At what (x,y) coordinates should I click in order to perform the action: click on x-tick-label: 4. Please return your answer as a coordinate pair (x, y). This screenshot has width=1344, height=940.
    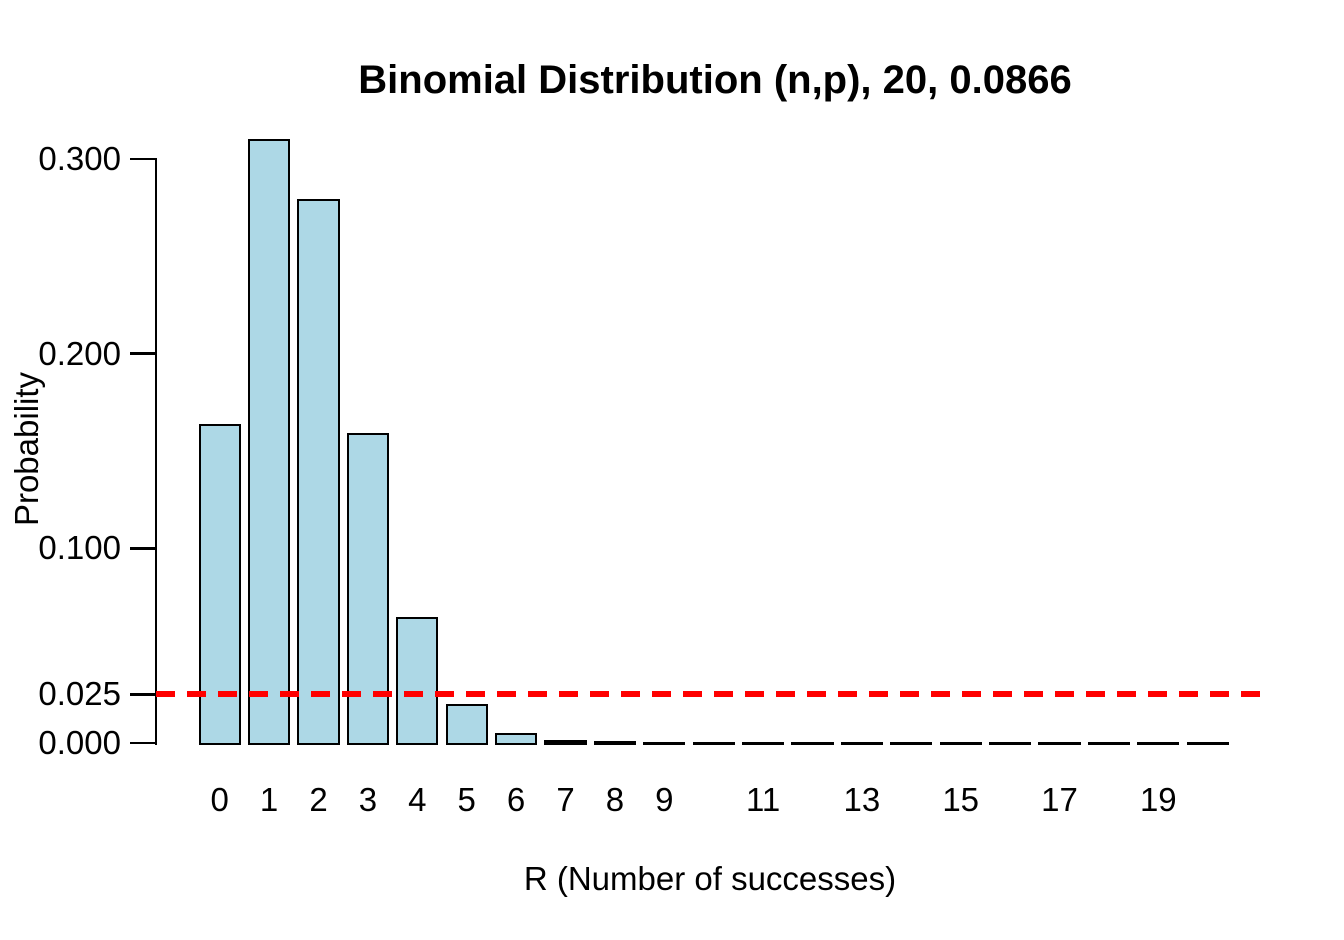
    Looking at the image, I should click on (417, 799).